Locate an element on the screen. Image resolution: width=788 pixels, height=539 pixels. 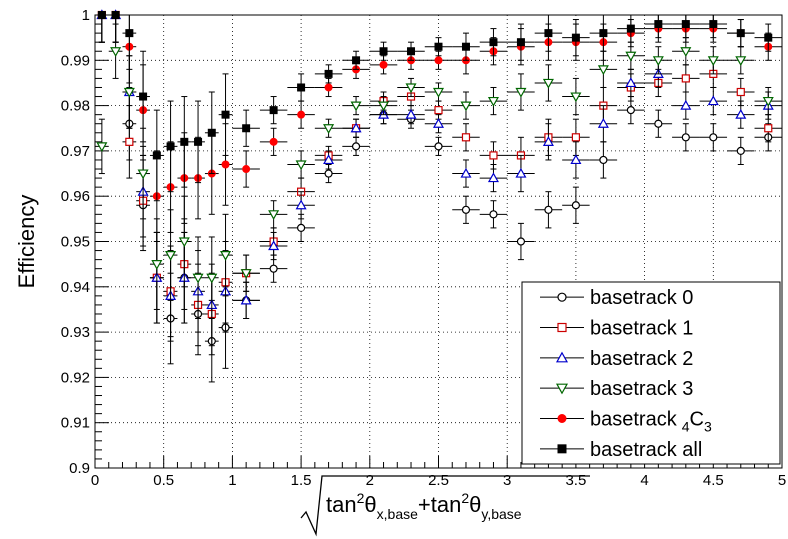
y-axis-title: Efficiency is located at coordinates (26, 242).